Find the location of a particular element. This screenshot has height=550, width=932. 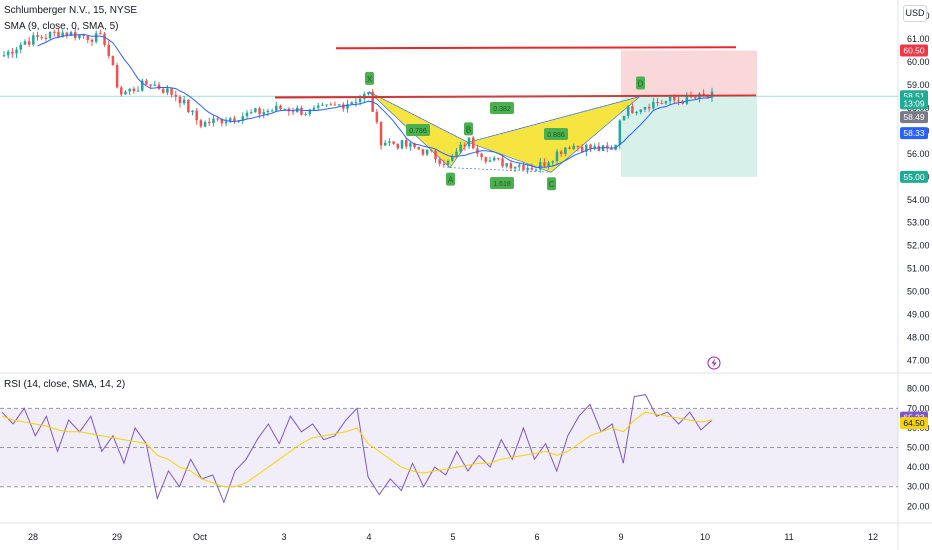

pattern-dashed-xb-bd is located at coordinates (504, 117).